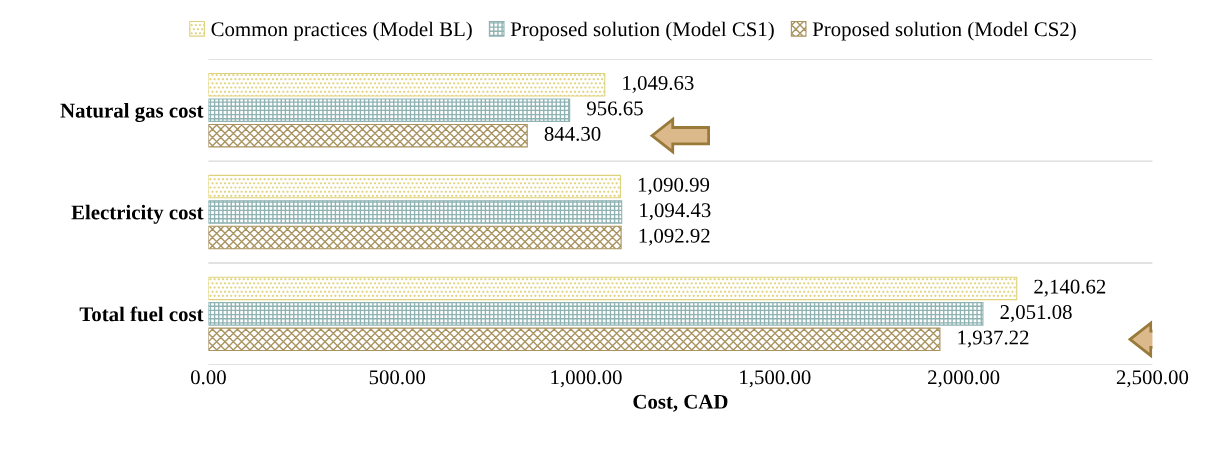  What do you see at coordinates (680, 403) in the screenshot?
I see `x-axis-title: Cost, CAD` at bounding box center [680, 403].